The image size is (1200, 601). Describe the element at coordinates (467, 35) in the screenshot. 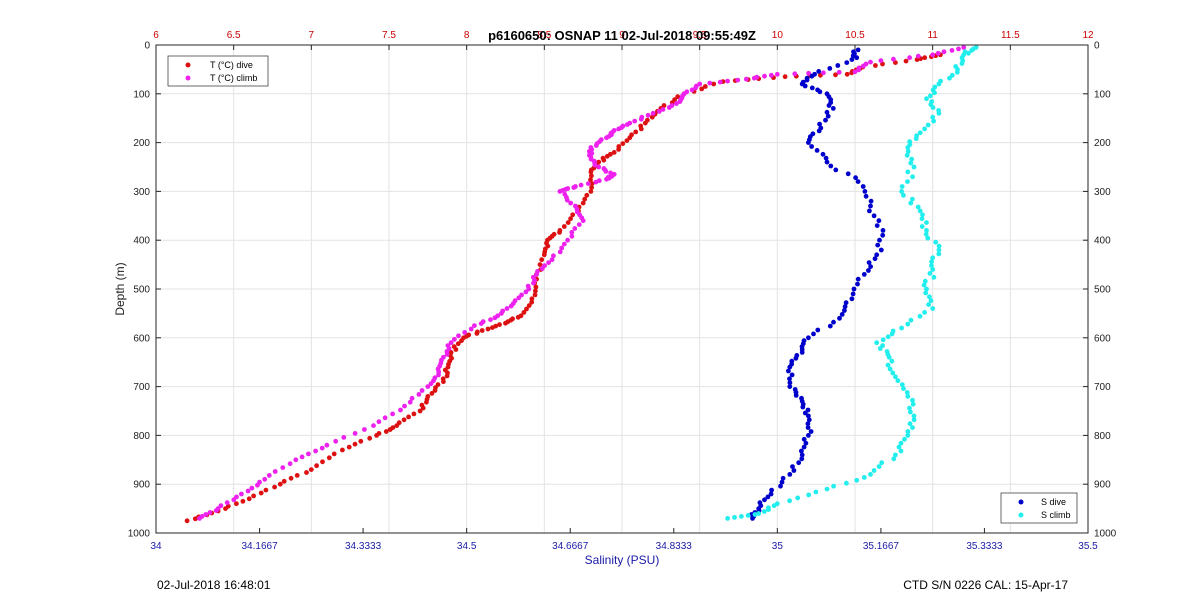

I see `tick-label-x-top: 8` at that location.